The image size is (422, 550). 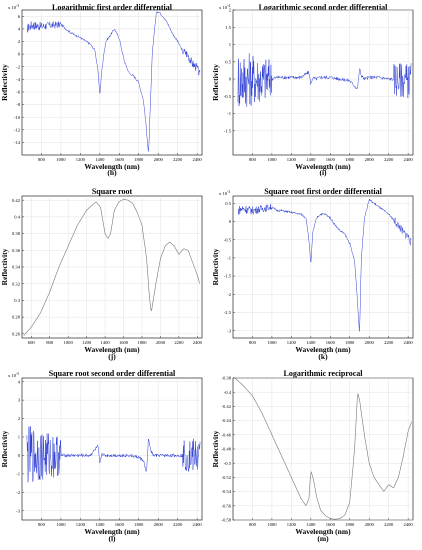 I want to click on y-tick-label: 3, so click(x=19, y=400).